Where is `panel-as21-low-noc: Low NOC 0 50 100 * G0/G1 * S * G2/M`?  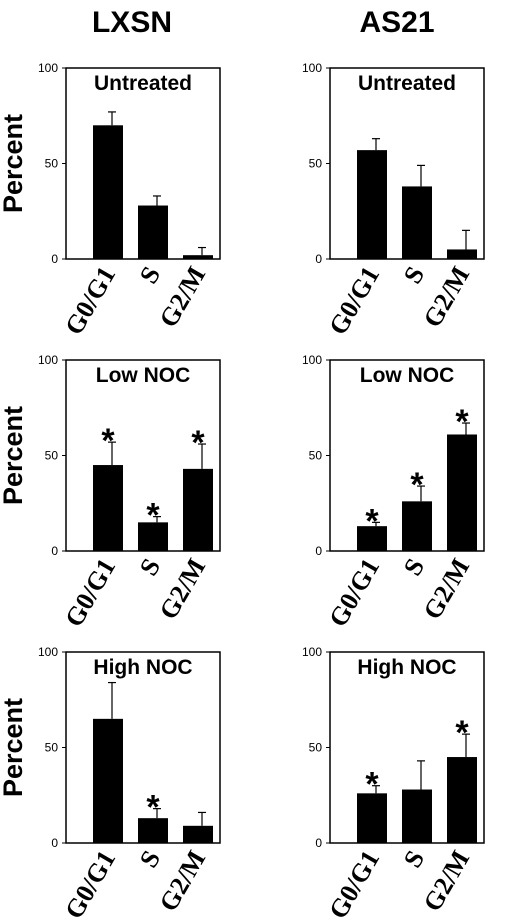
panel-as21-low-noc: Low NOC 0 50 100 * G0/G1 * S * G2/M is located at coordinates (393, 492).